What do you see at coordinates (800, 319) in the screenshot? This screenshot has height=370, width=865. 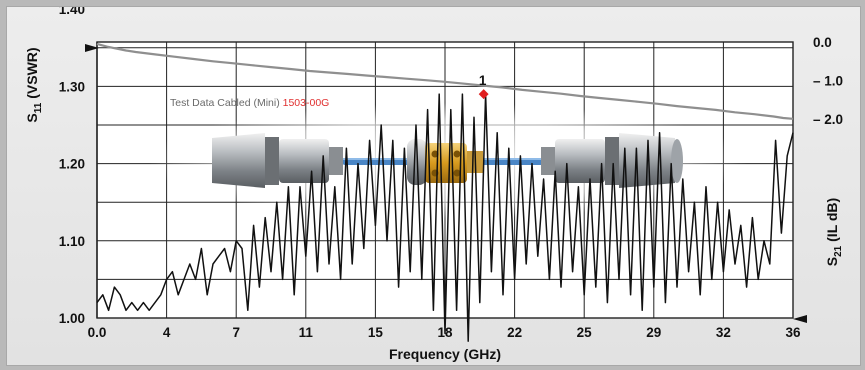 I see `right-axis-arrow` at bounding box center [800, 319].